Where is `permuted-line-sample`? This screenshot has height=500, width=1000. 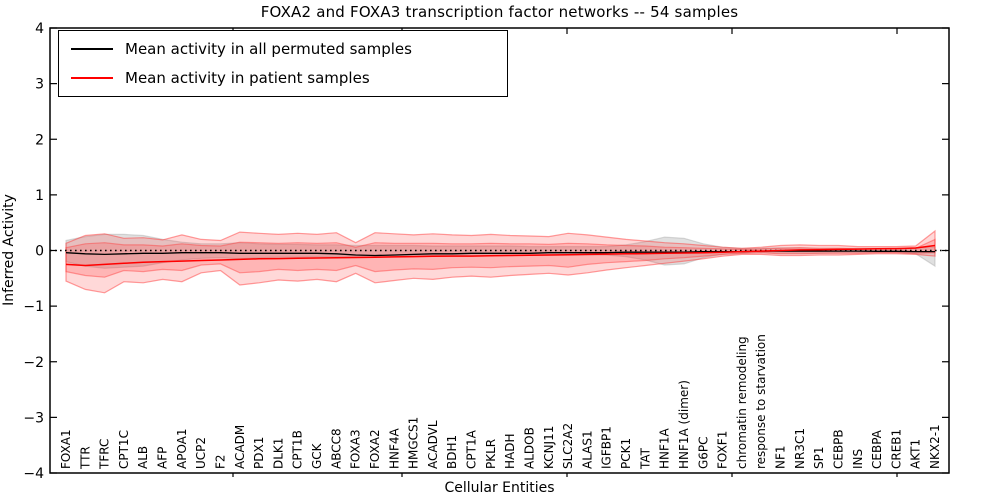
permuted-line-sample is located at coordinates (92, 49).